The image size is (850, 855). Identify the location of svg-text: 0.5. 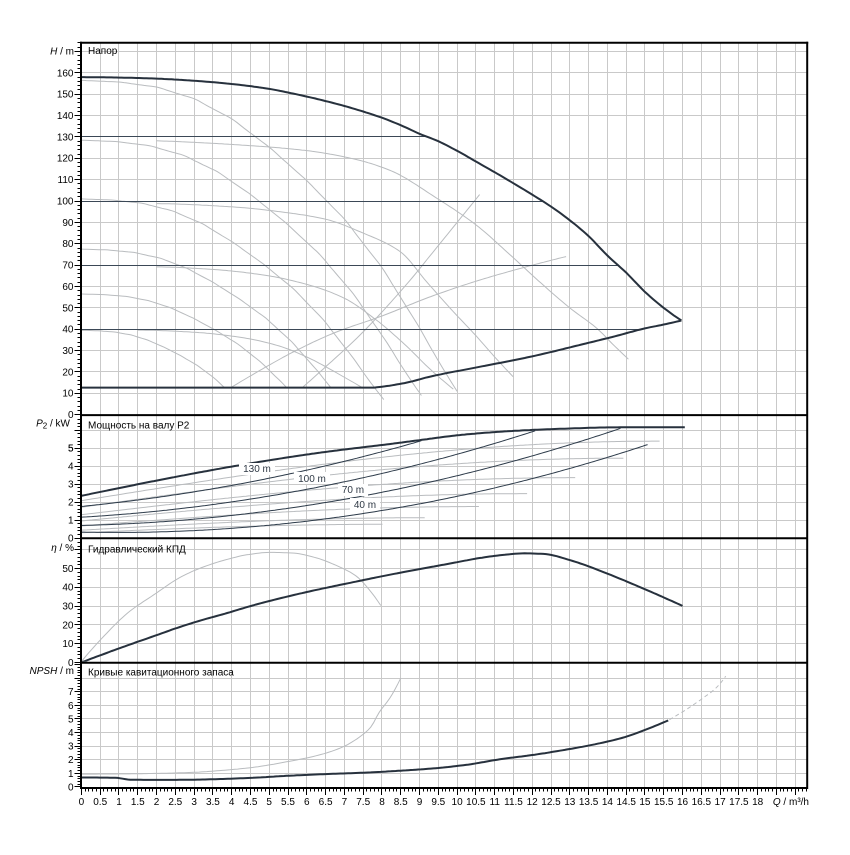
(100, 802).